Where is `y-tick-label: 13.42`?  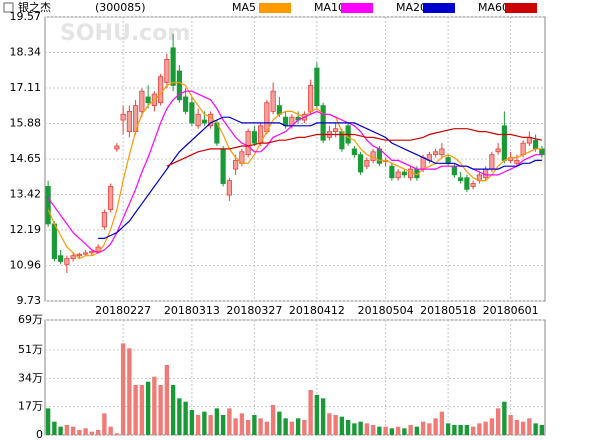
y-tick-label: 13.42 is located at coordinates (26, 194).